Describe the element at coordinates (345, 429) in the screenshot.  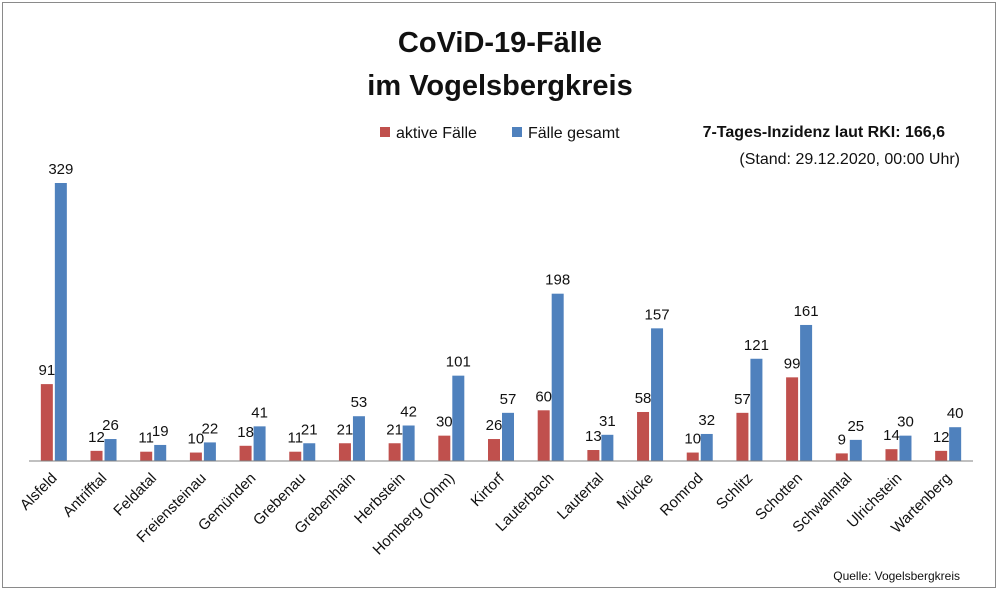
I see `data-label-active-grebenhain: 21` at that location.